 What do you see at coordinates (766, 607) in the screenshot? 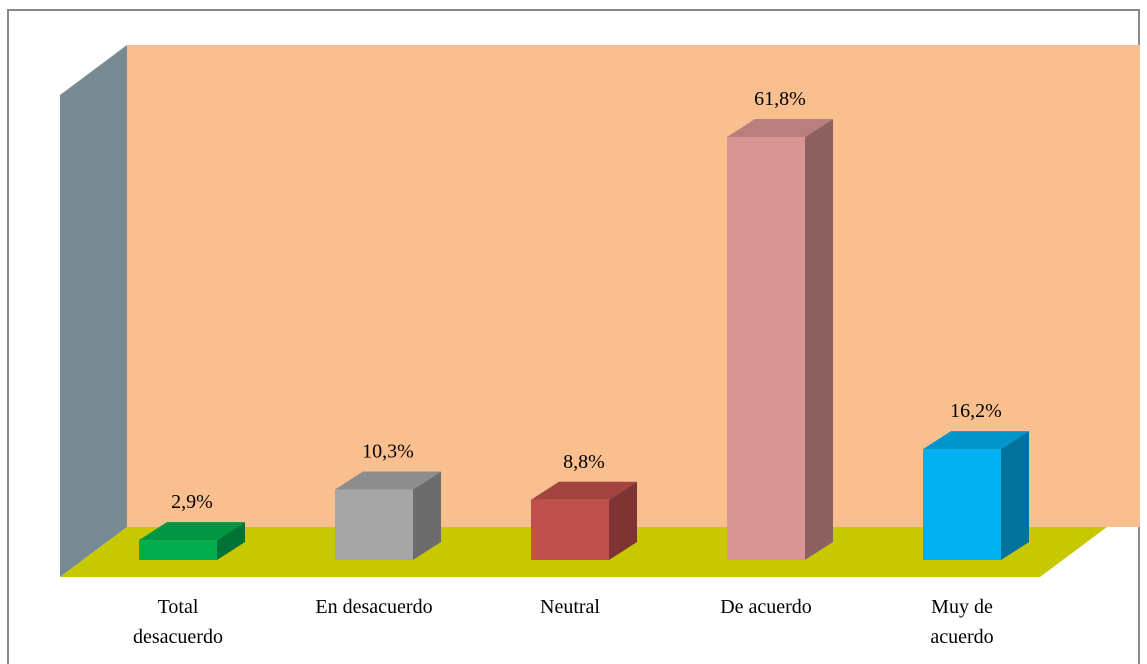
I see `x-tick-label: De acuerdo` at bounding box center [766, 607].